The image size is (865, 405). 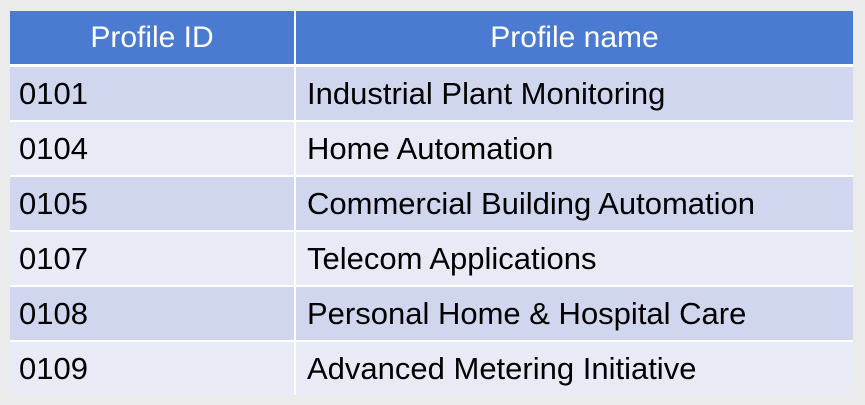 I want to click on table-row: 0109 Advanced Metering Initiative, so click(x=431, y=368).